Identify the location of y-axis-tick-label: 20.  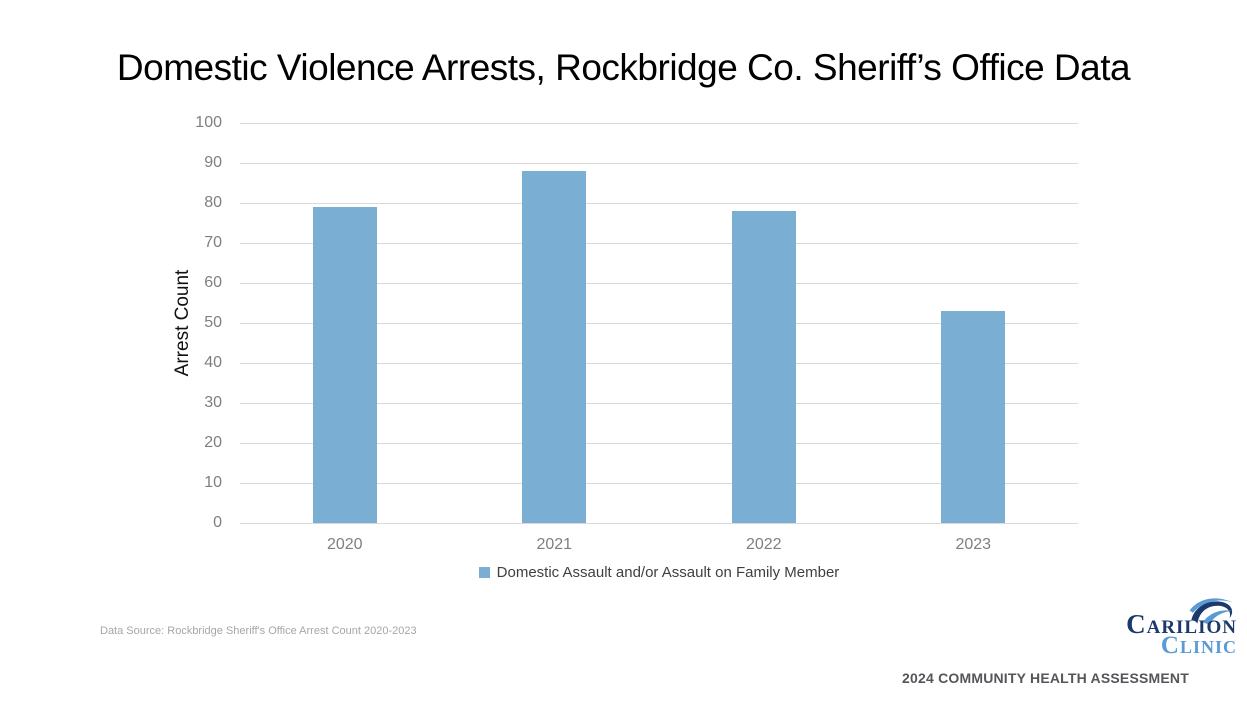
(213, 442).